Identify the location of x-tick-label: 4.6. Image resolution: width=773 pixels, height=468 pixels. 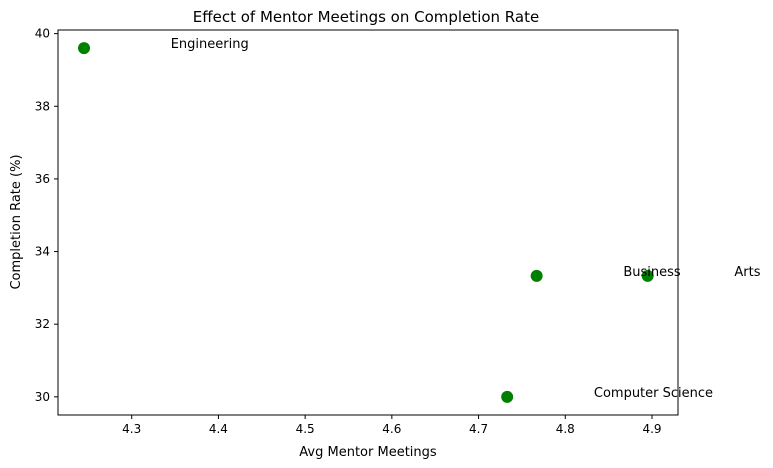
(391, 429).